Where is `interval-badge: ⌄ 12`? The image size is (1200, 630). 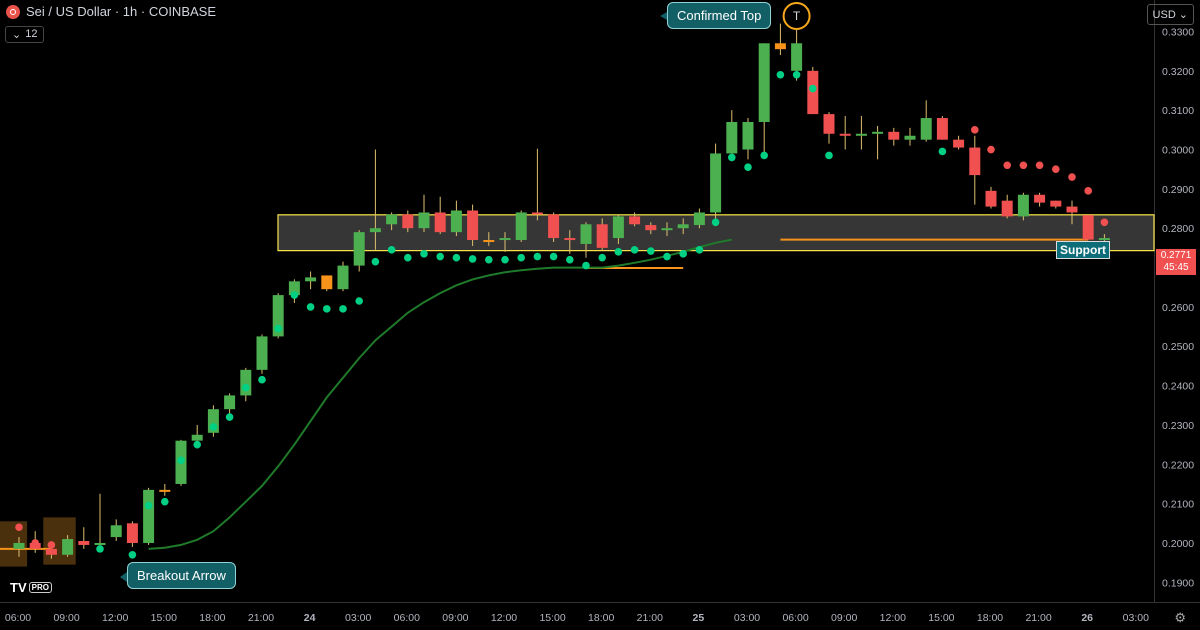
interval-badge: ⌄ 12 is located at coordinates (25, 34).